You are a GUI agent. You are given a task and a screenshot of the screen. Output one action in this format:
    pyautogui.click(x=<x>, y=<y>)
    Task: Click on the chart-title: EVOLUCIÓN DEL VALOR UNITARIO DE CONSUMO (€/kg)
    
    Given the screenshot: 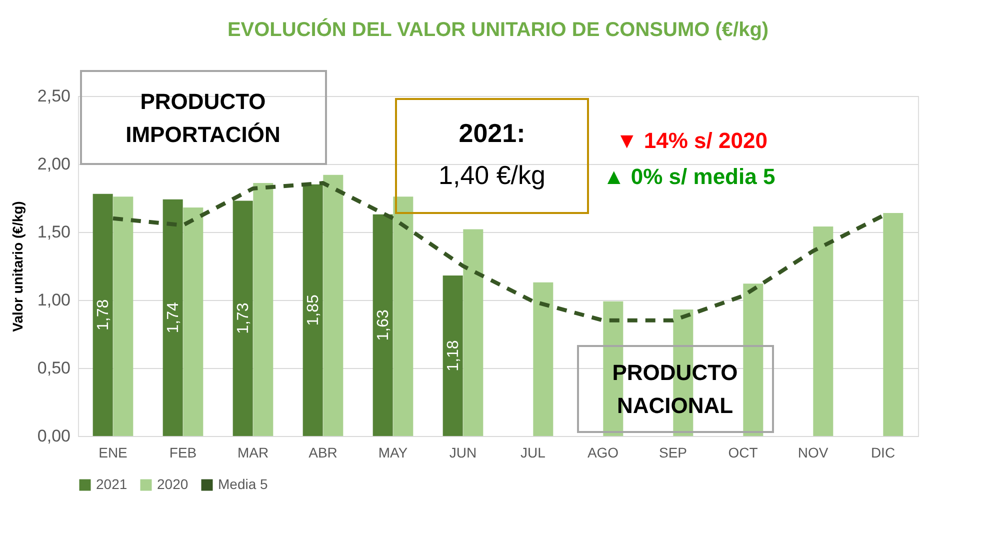 What is the action you would take?
    pyautogui.click(x=498, y=29)
    